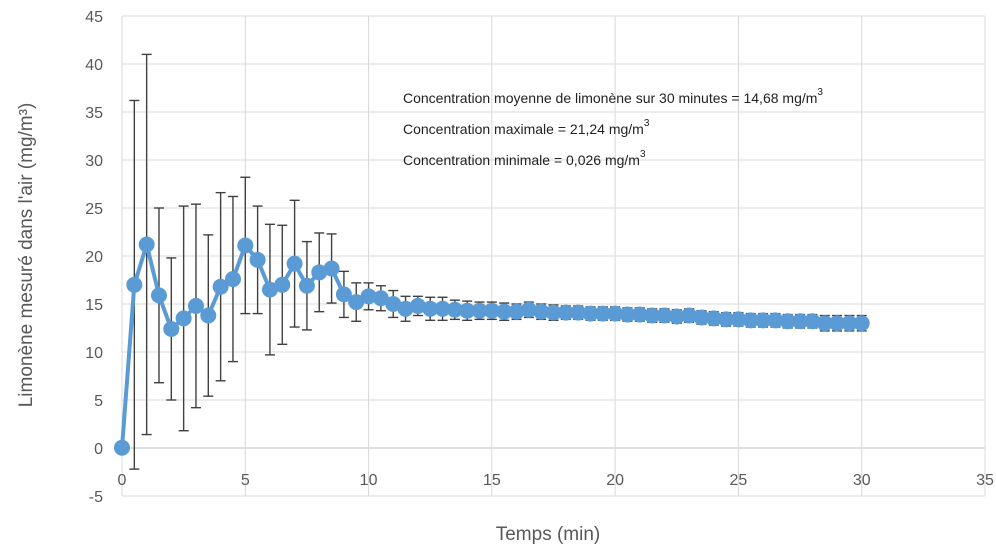 The height and width of the screenshot is (550, 996). Describe the element at coordinates (94, 353) in the screenshot. I see `y-tick-label: 10` at that location.